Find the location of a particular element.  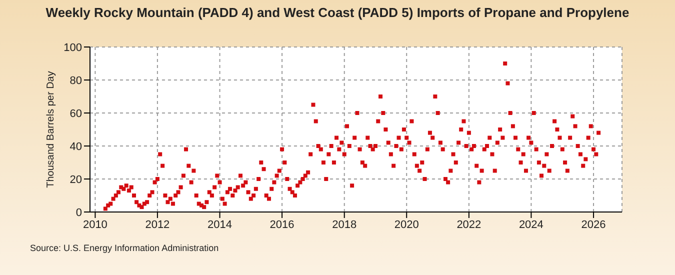

x-tick-label: 2024 is located at coordinates (531, 224).